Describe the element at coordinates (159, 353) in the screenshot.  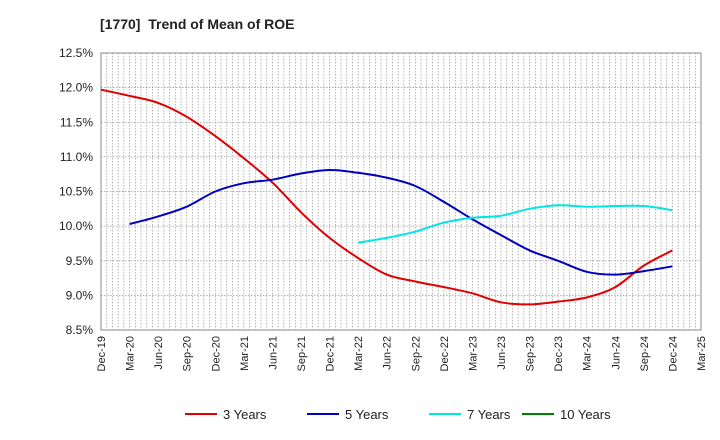
I see `x-tick-label: Jun-20` at that location.